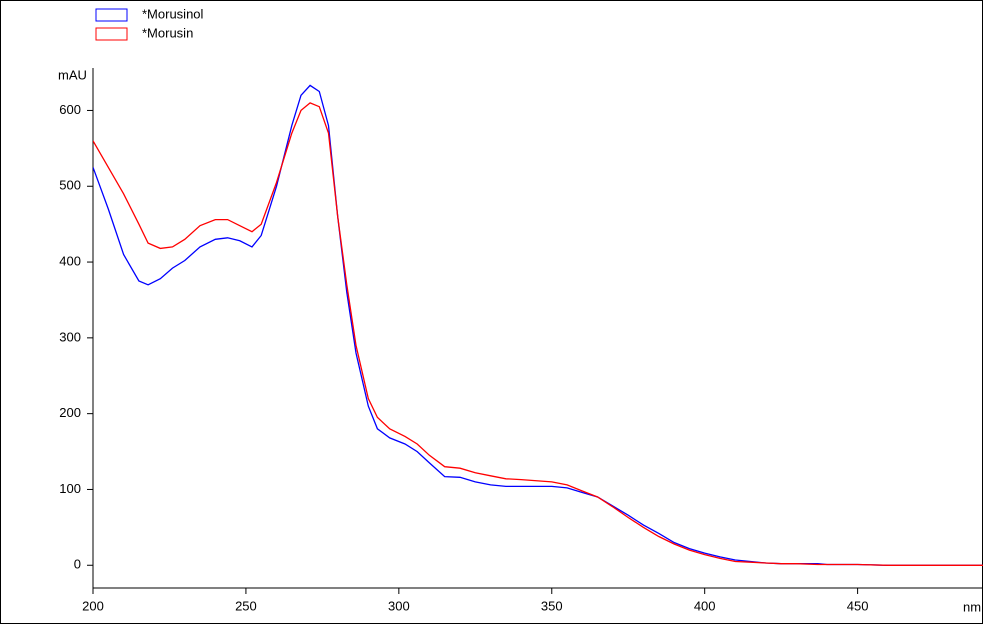 This screenshot has width=983, height=629. What do you see at coordinates (399, 605) in the screenshot?
I see `x-tick-label: 300` at bounding box center [399, 605].